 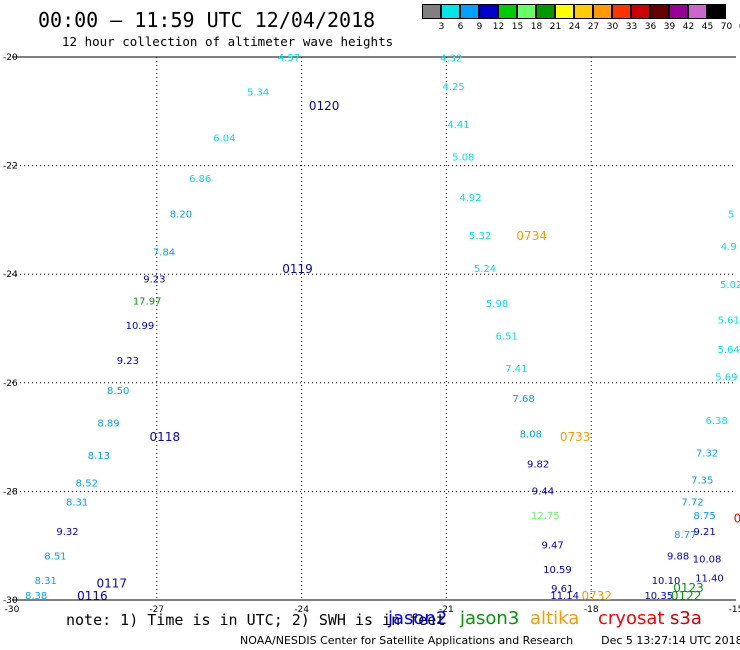 What do you see at coordinates (480, 236) in the screenshot?
I see `wave-height-value: 5.32` at bounding box center [480, 236].